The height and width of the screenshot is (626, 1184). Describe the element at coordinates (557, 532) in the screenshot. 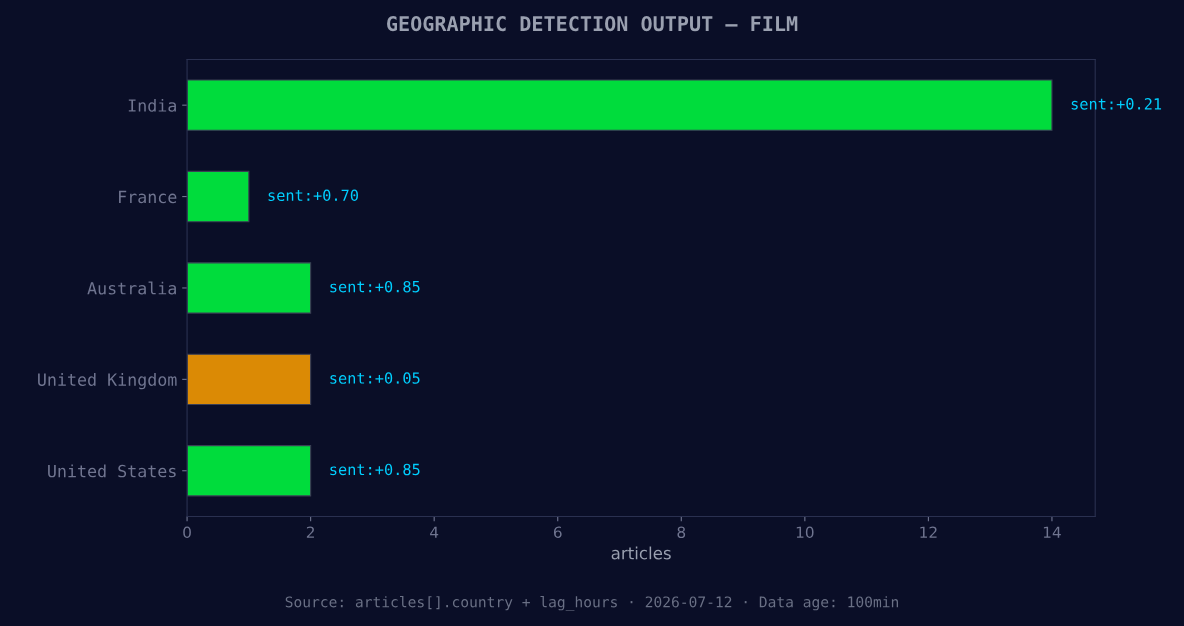

I see `x-tick-label: 6` at that location.